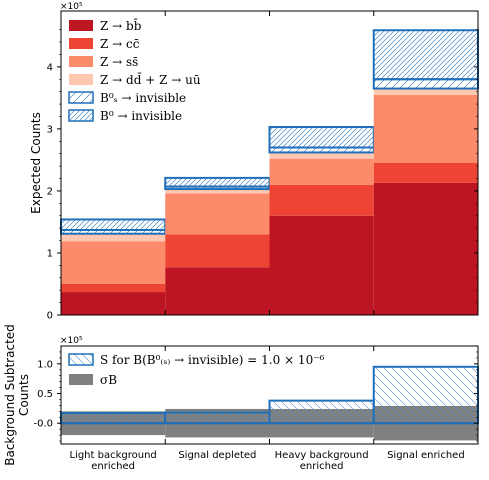 The image size is (489, 480). Describe the element at coordinates (113, 466) in the screenshot. I see `category-label-0: enriched` at that location.